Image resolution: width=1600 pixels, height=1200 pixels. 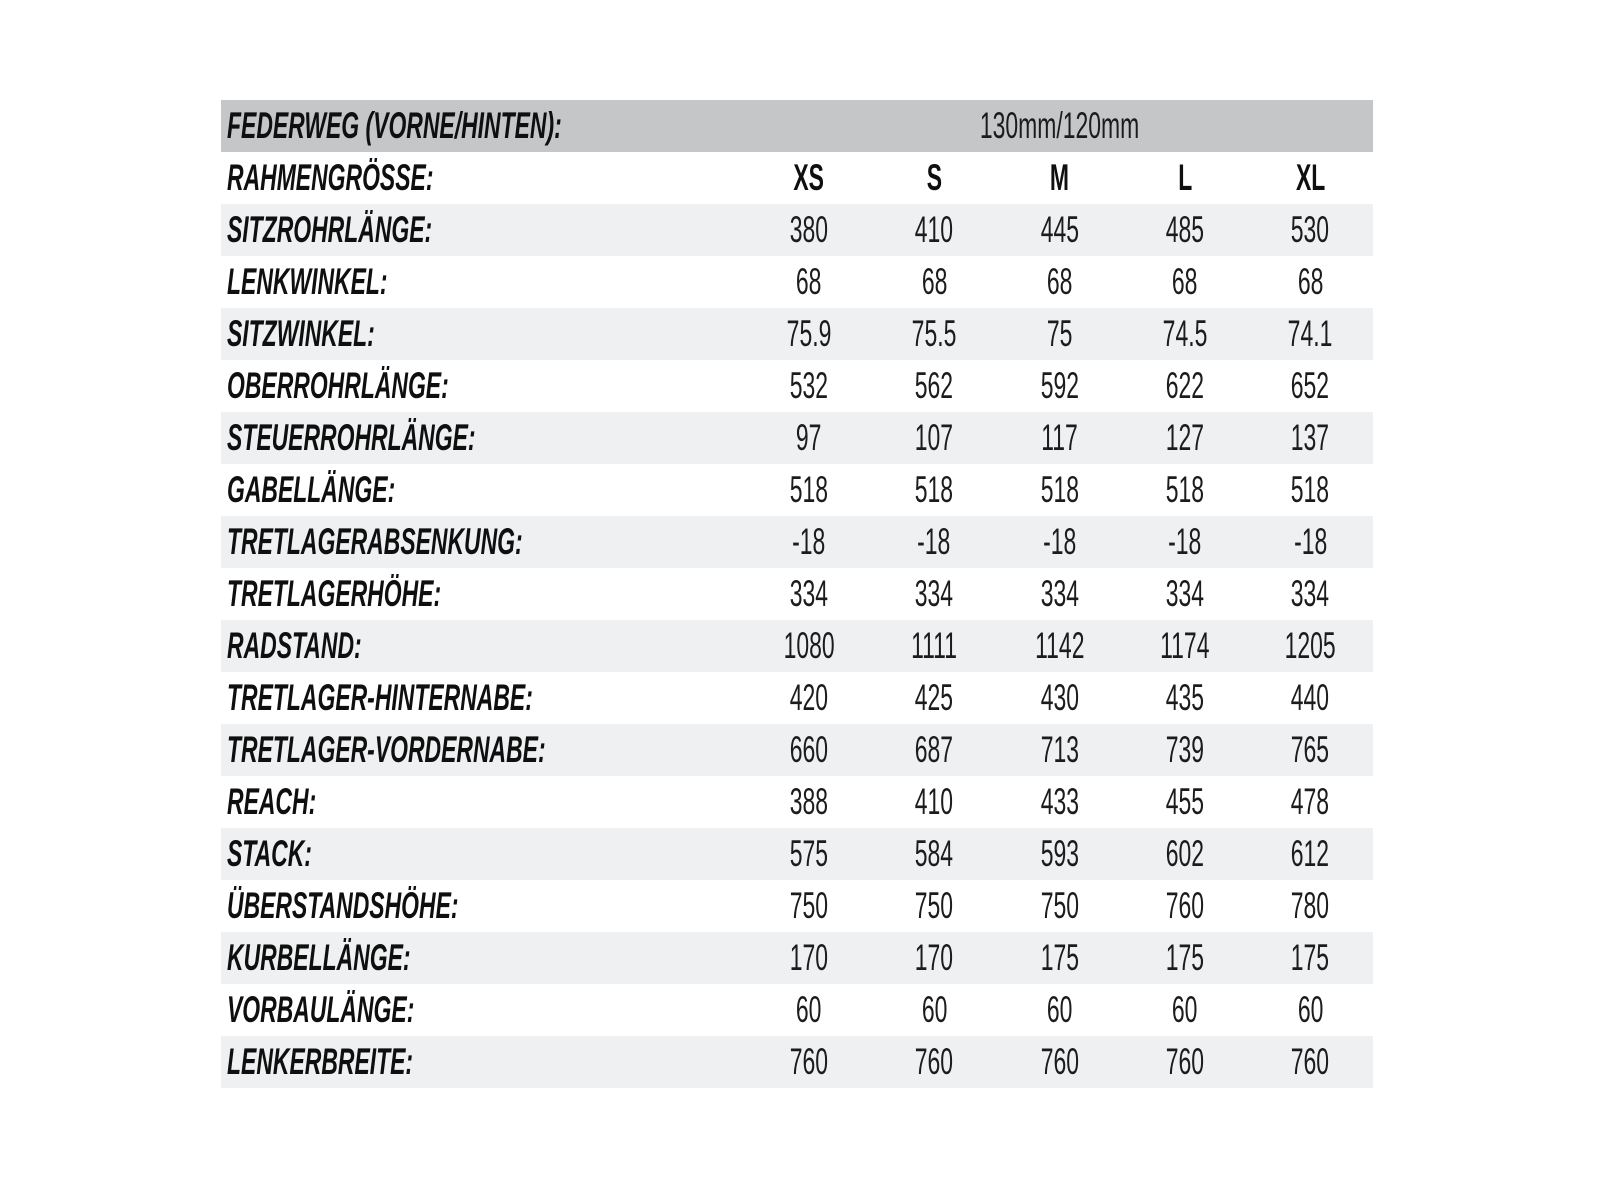 I want to click on travel-header-value-cell: 130mm/120mm, so click(x=1059, y=126).